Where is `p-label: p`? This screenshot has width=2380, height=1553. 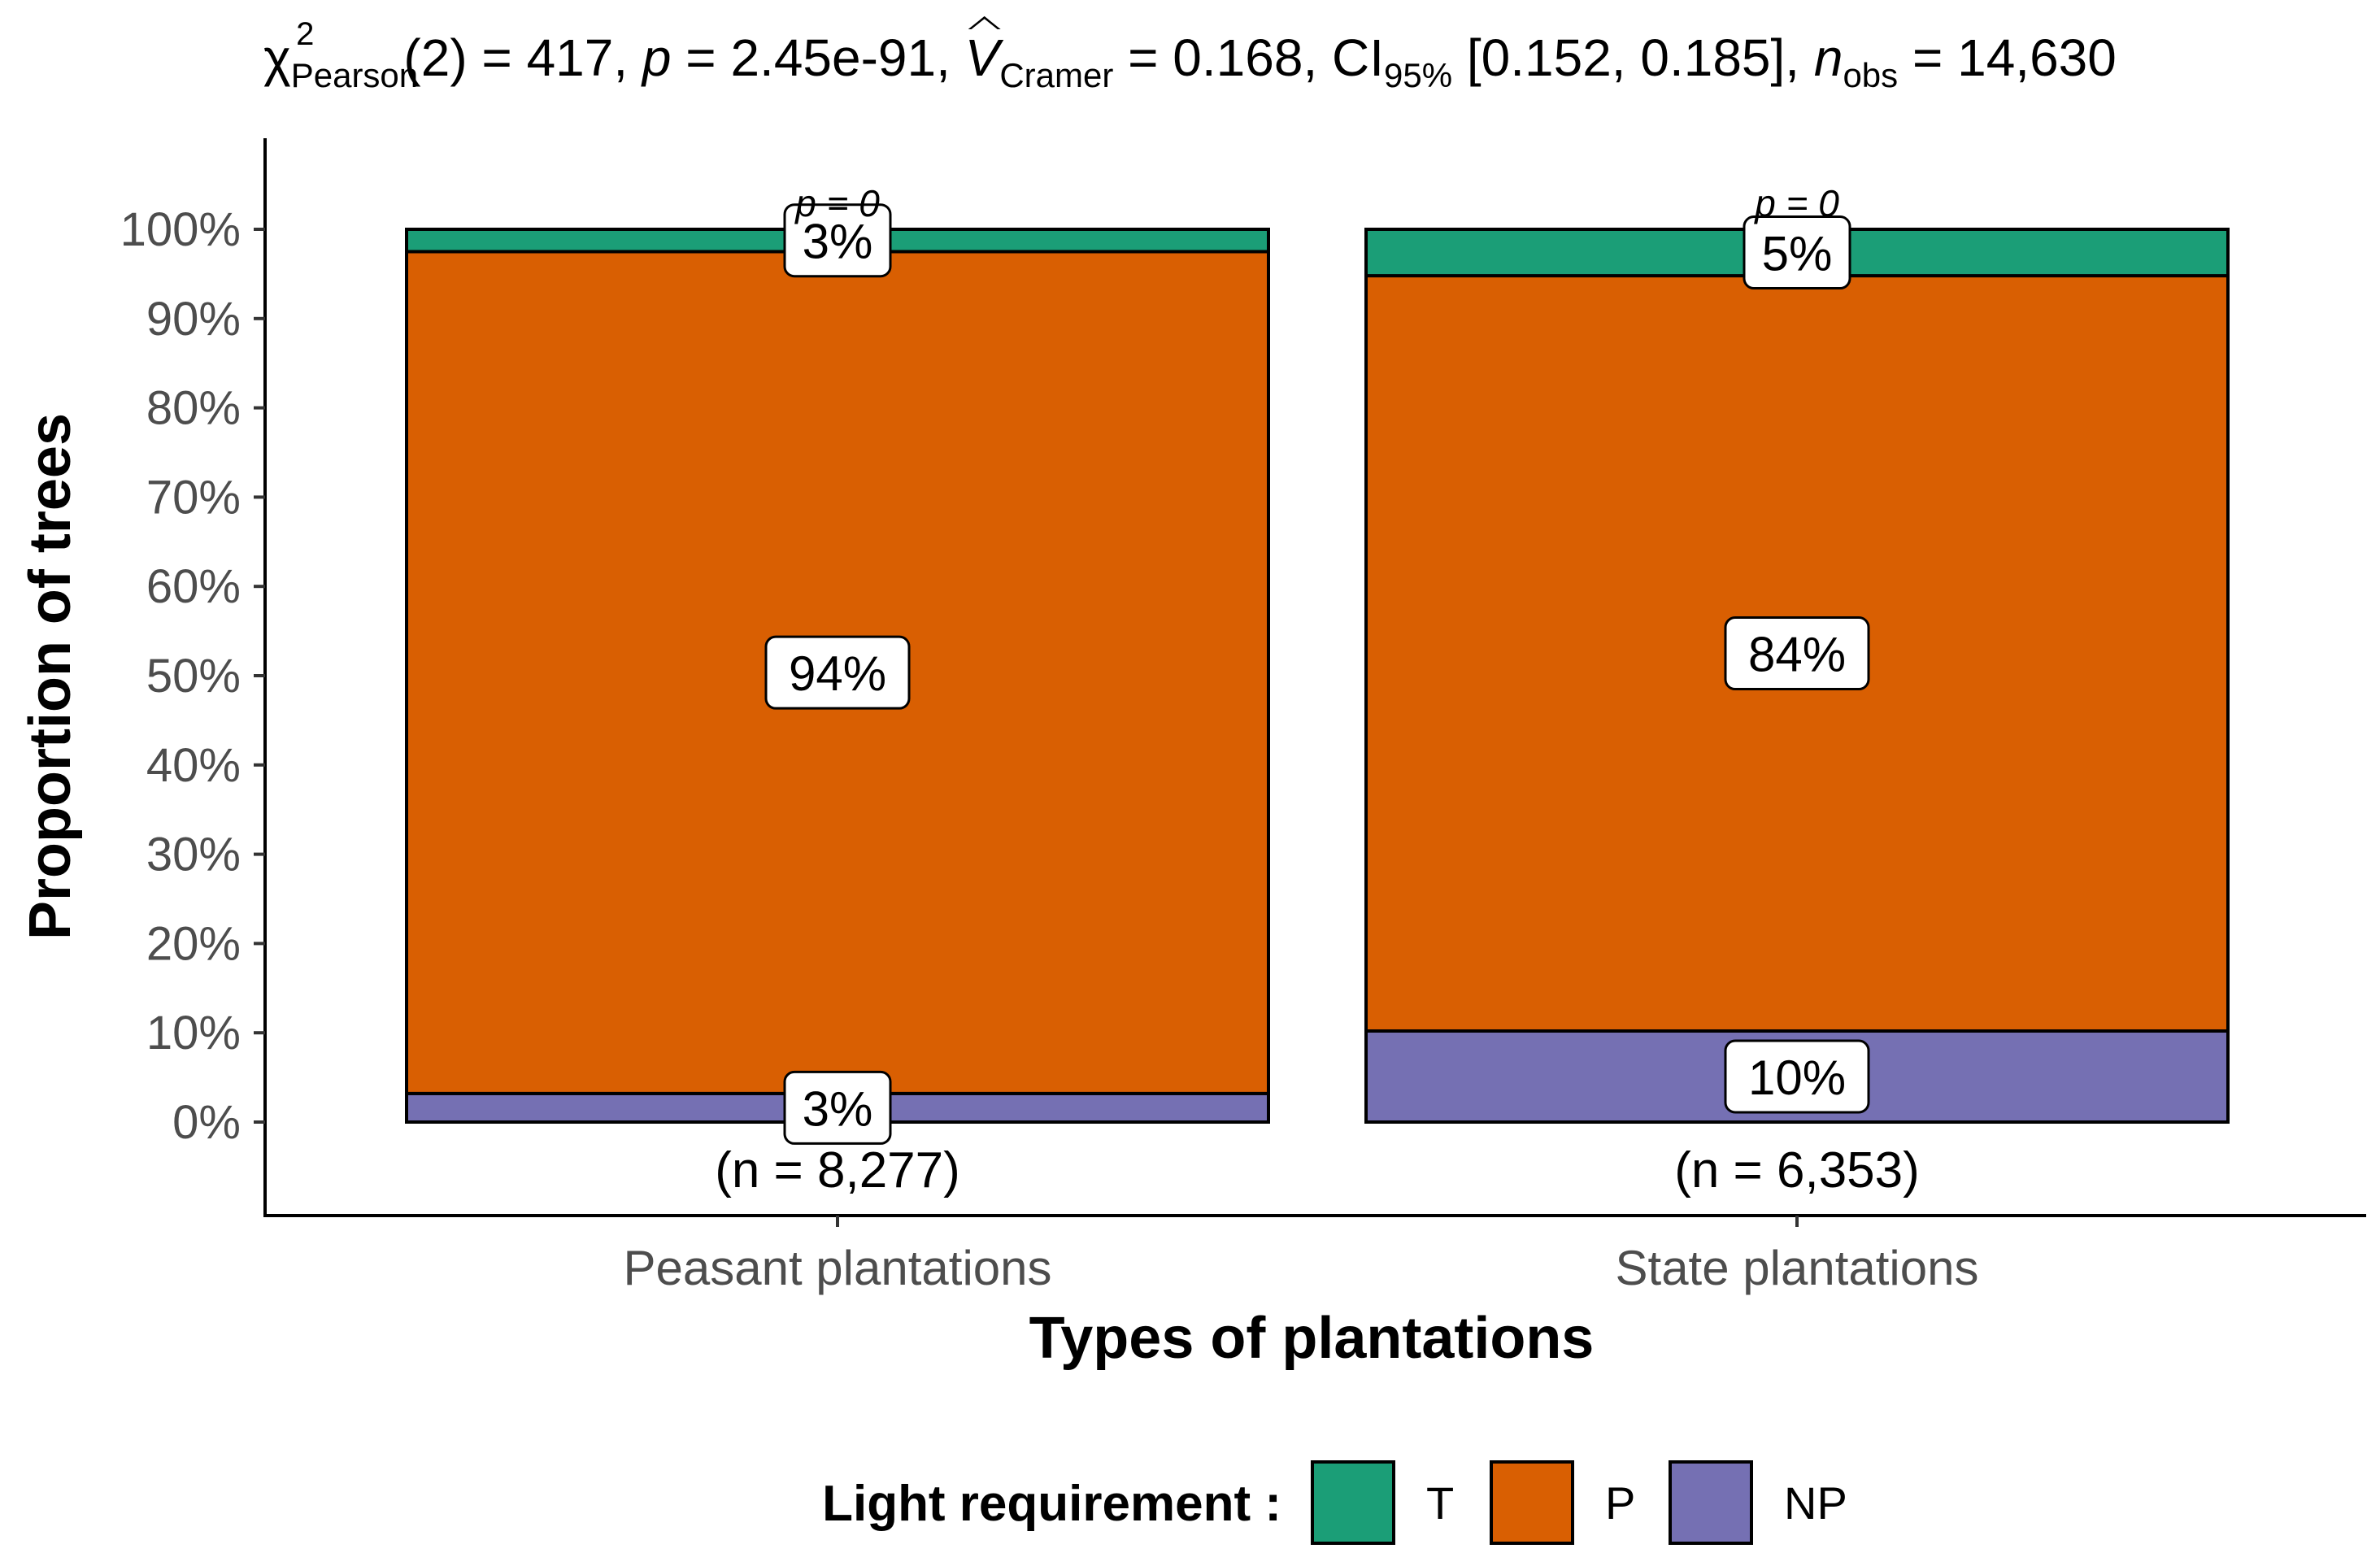 p-label: p is located at coordinates (657, 57).